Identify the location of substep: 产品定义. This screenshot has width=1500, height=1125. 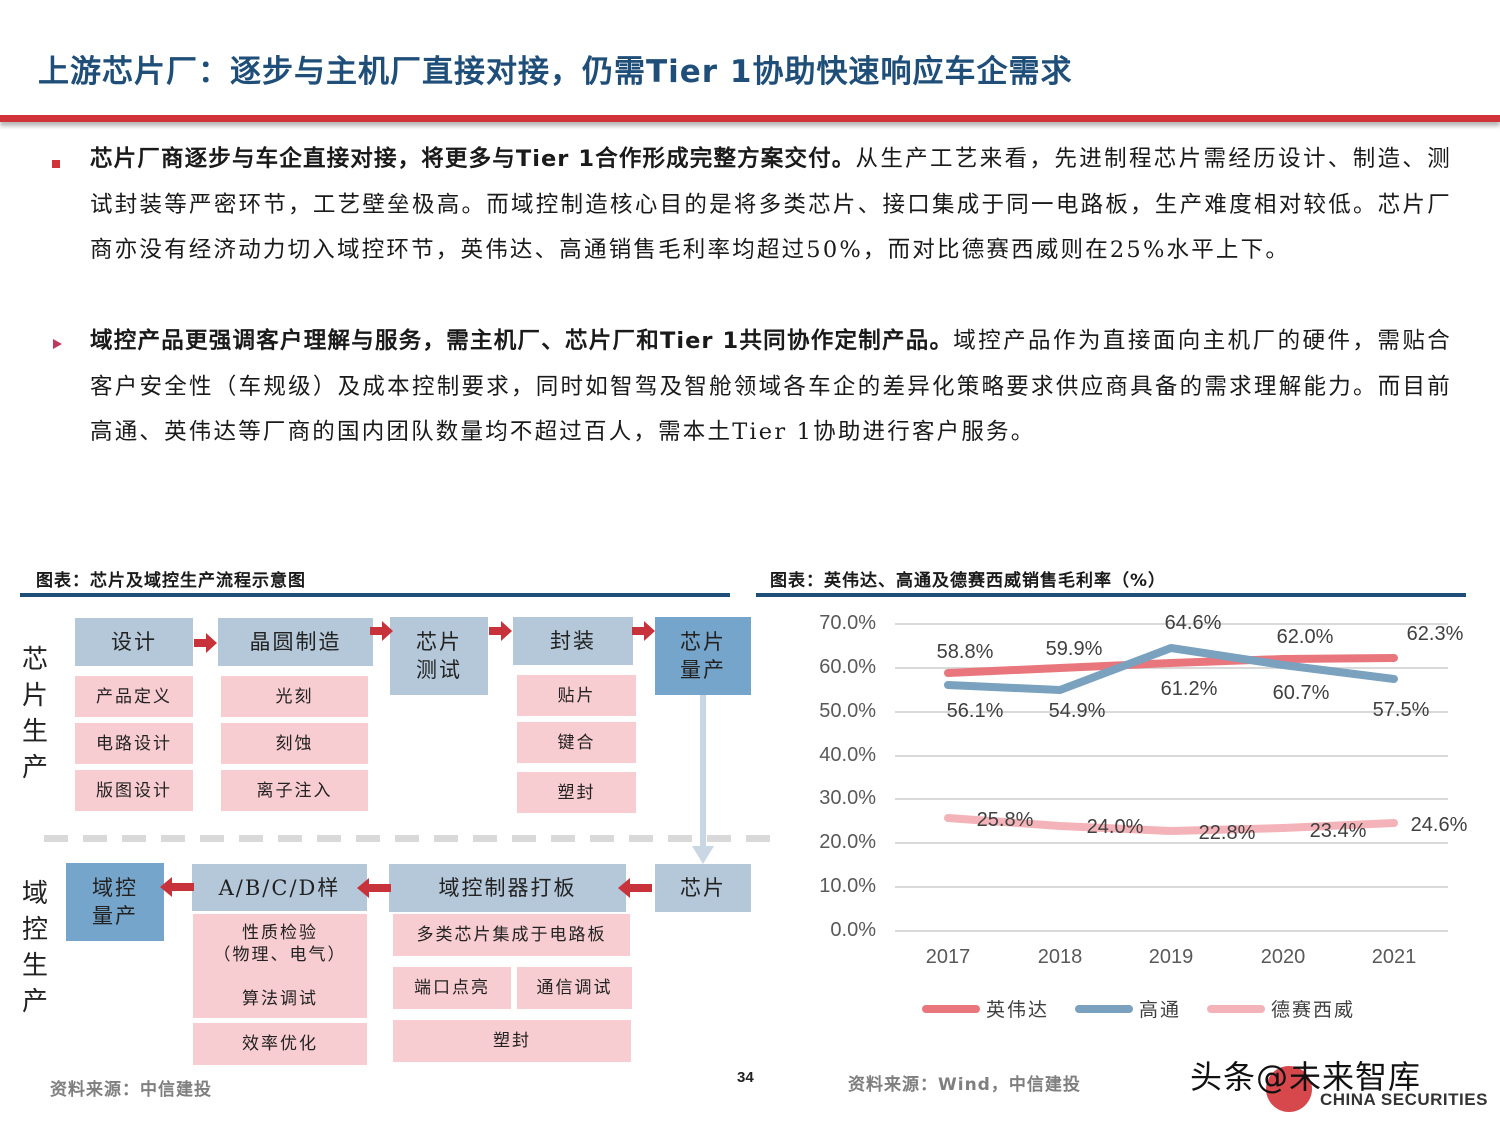
(134, 696).